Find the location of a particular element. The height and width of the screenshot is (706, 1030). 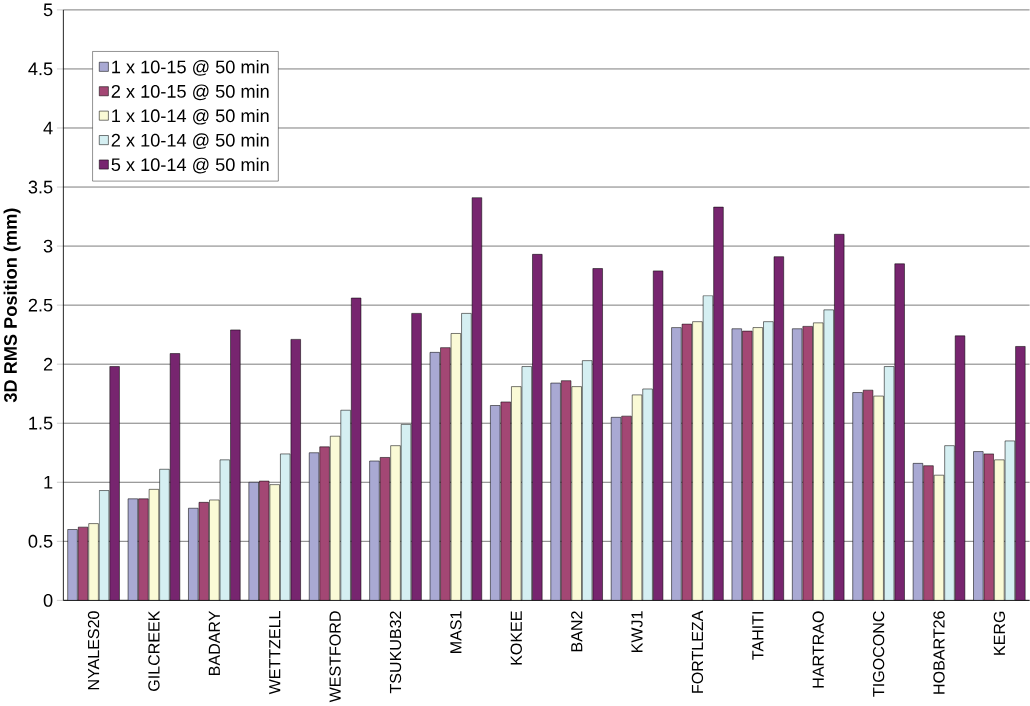

y-tick-label: 3.5 is located at coordinates (40, 187).